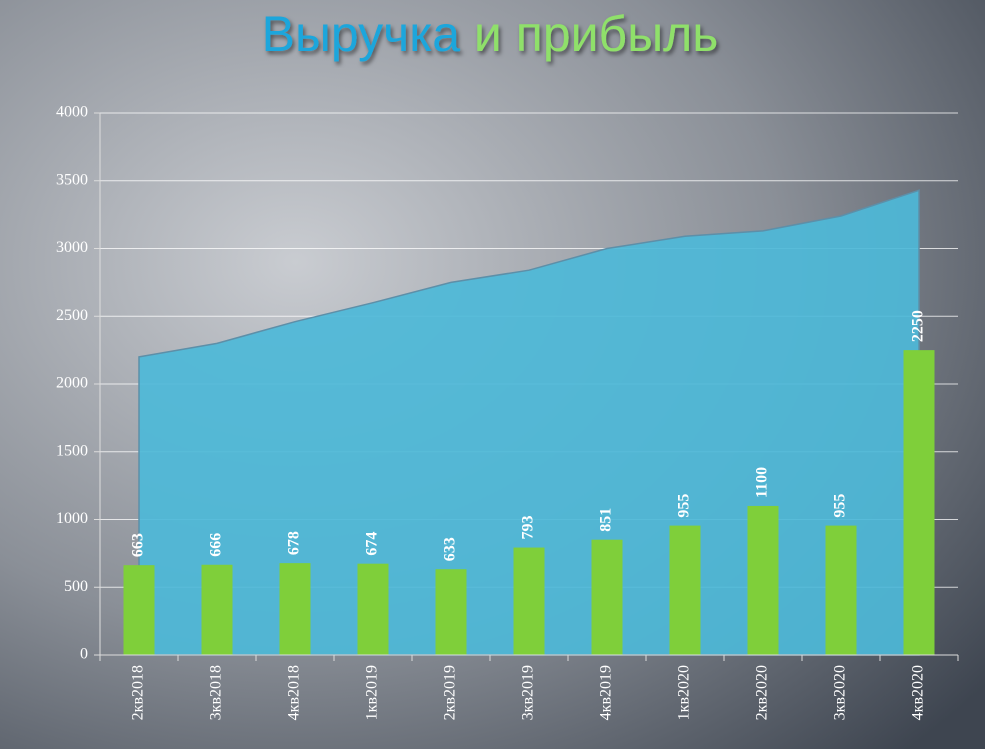 Image resolution: width=985 pixels, height=749 pixels. Describe the element at coordinates (138, 692) in the screenshot. I see `x-tick-label: 2кв2018` at that location.